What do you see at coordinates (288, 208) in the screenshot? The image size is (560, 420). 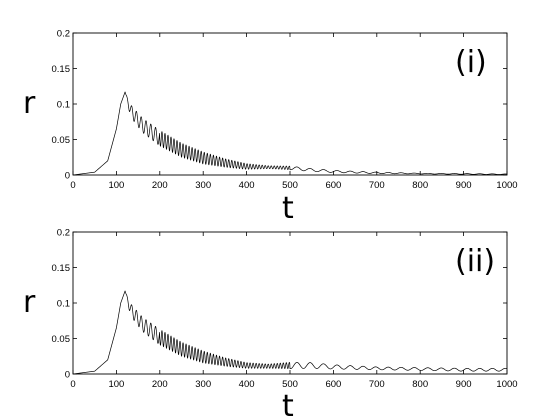 I see `x-axis-label-i: t` at bounding box center [288, 208].